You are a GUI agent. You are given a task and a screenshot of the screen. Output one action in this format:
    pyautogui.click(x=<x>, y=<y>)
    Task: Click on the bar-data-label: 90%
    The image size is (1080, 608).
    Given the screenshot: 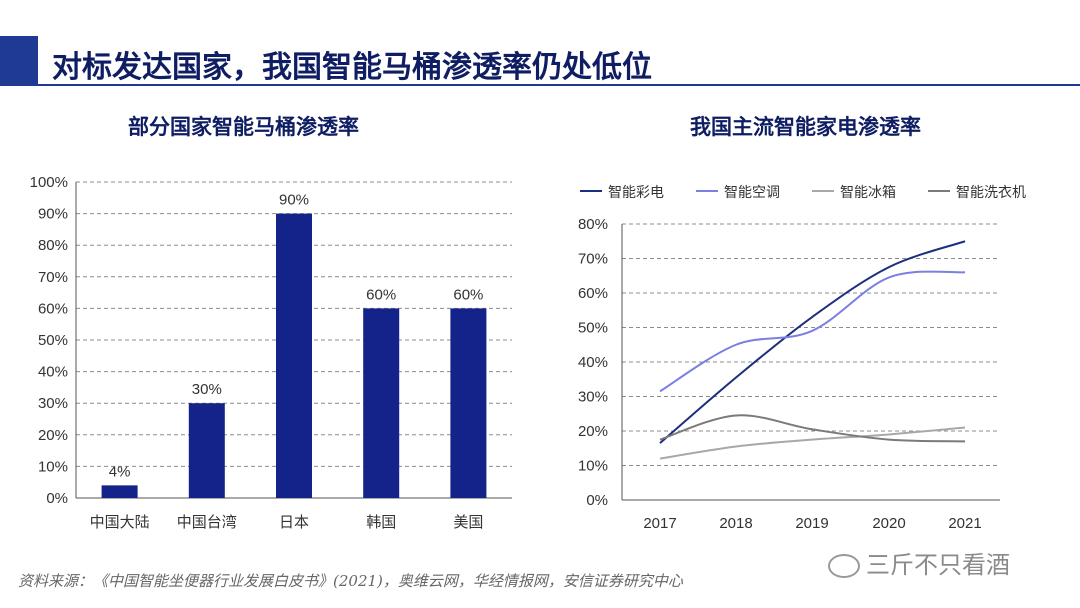 What is the action you would take?
    pyautogui.click(x=294, y=200)
    